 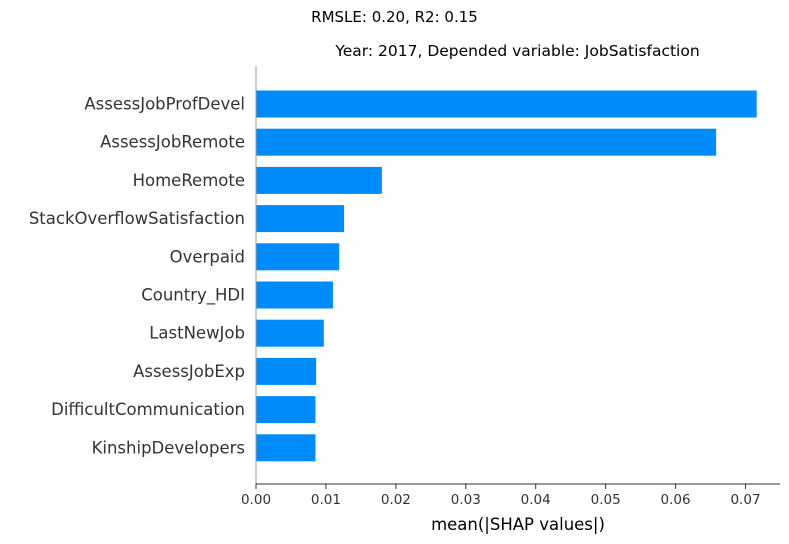 What do you see at coordinates (148, 409) in the screenshot?
I see `y-tick-label: DifficultCommunication` at bounding box center [148, 409].